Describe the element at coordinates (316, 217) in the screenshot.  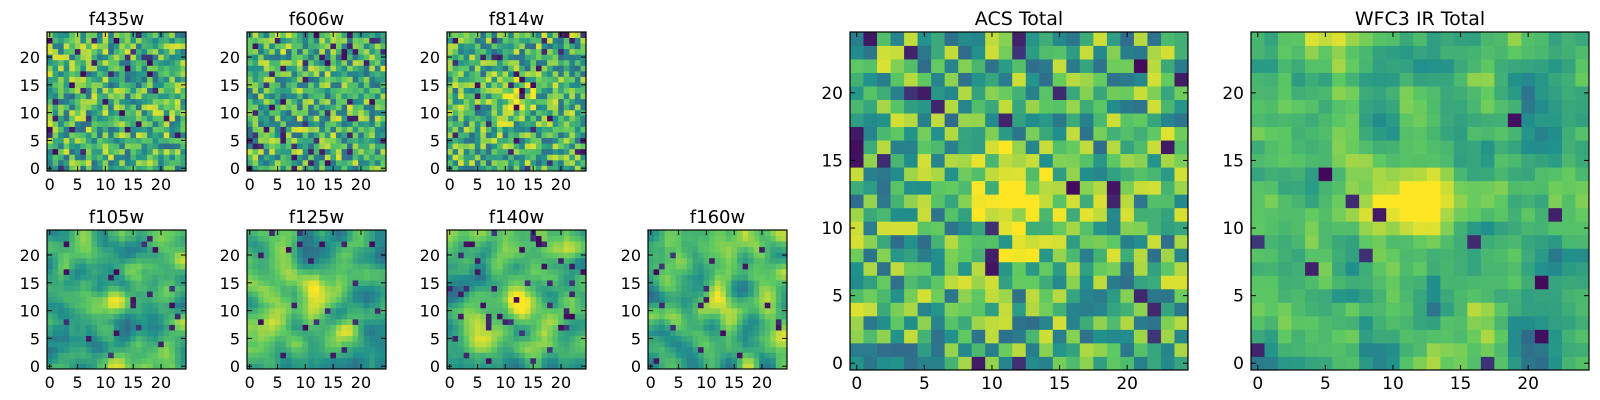
I see `panel-title: f125w` at that location.